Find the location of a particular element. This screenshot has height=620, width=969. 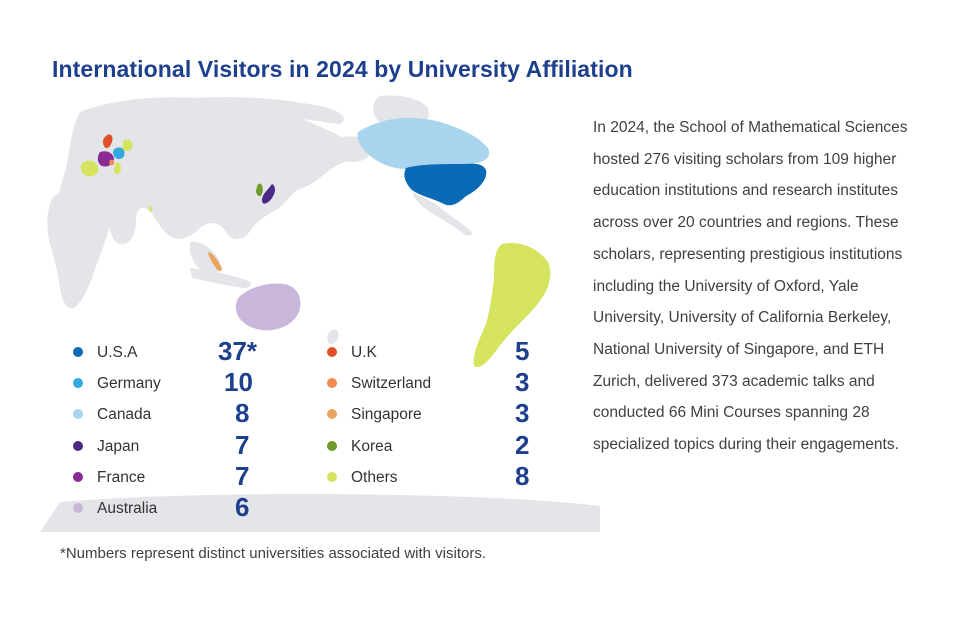

legend-label-singapore: Singapore is located at coordinates (386, 414).